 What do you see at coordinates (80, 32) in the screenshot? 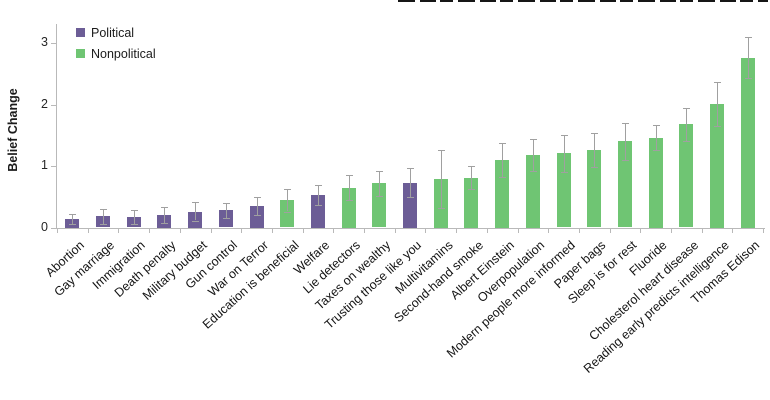
I see `political-swatch-icon` at bounding box center [80, 32].